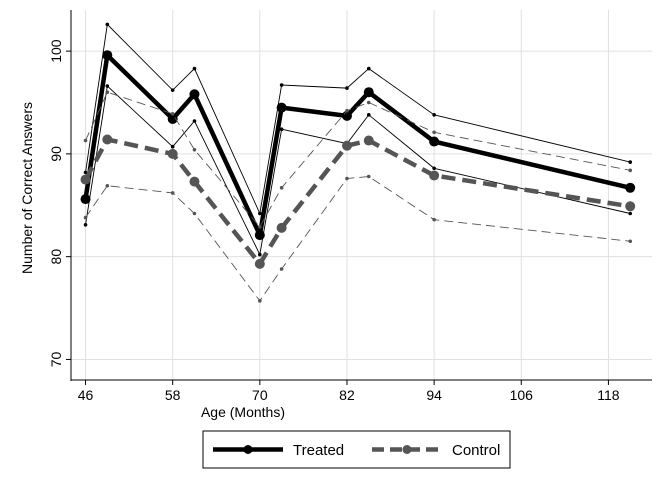  Describe the element at coordinates (56, 257) in the screenshot. I see `y-tick-label: 80` at that location.